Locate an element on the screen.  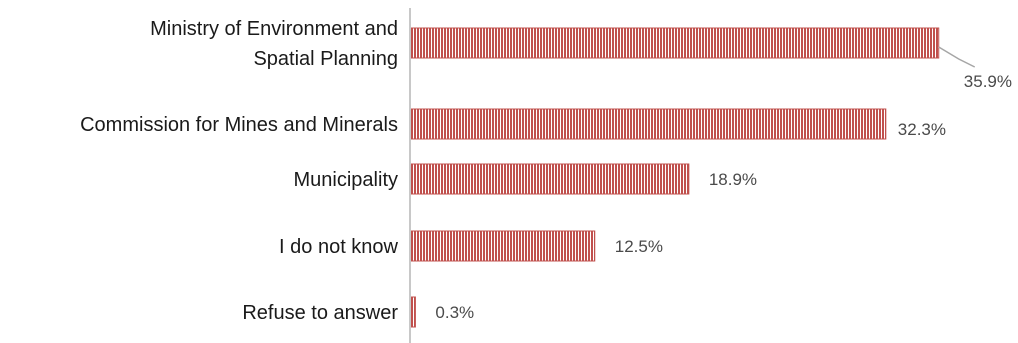
category-label-2: Municipality is located at coordinates (346, 180).